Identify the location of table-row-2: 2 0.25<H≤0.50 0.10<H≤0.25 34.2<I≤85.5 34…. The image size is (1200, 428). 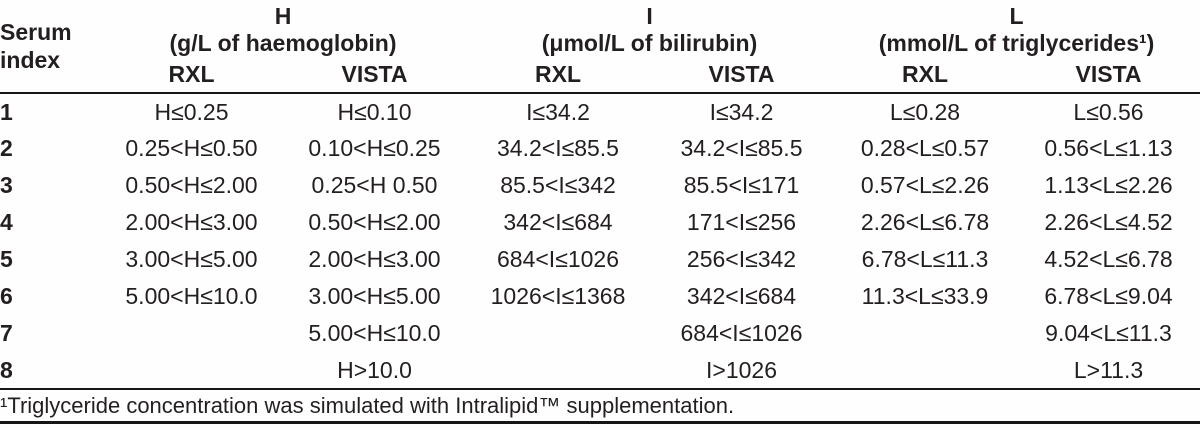
(600, 148).